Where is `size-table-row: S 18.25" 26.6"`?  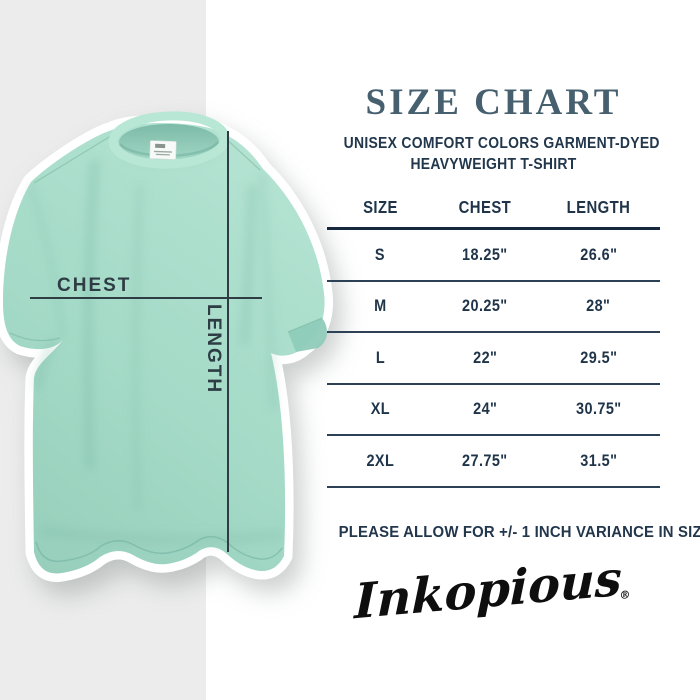 size-table-row: S 18.25" 26.6" is located at coordinates (493, 256).